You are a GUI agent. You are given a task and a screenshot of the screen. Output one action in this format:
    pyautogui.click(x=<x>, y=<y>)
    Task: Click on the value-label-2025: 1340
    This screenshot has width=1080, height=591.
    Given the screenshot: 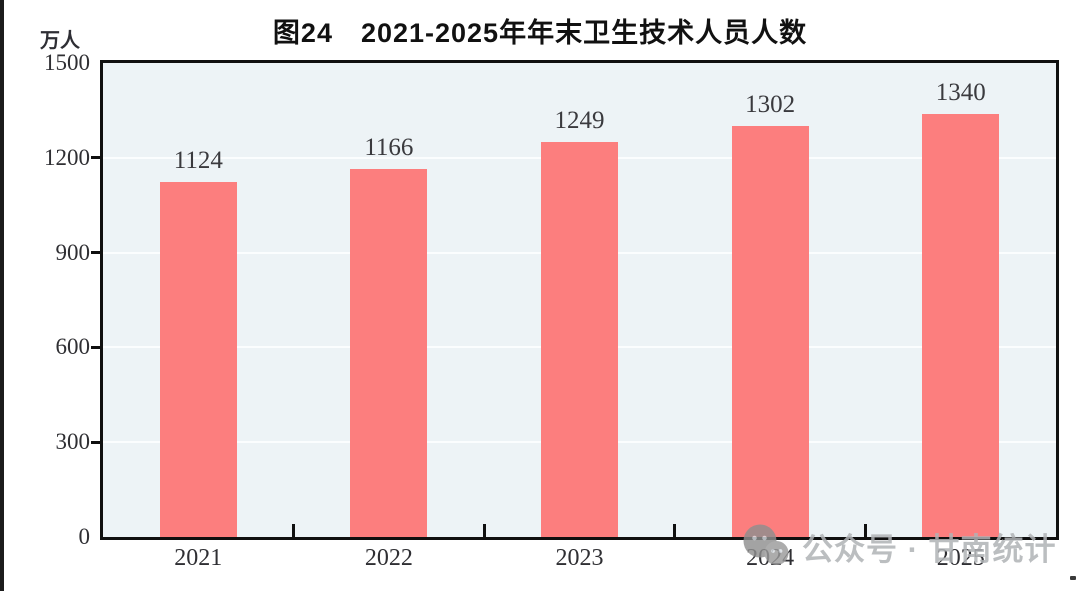 What is the action you would take?
    pyautogui.click(x=960, y=92)
    